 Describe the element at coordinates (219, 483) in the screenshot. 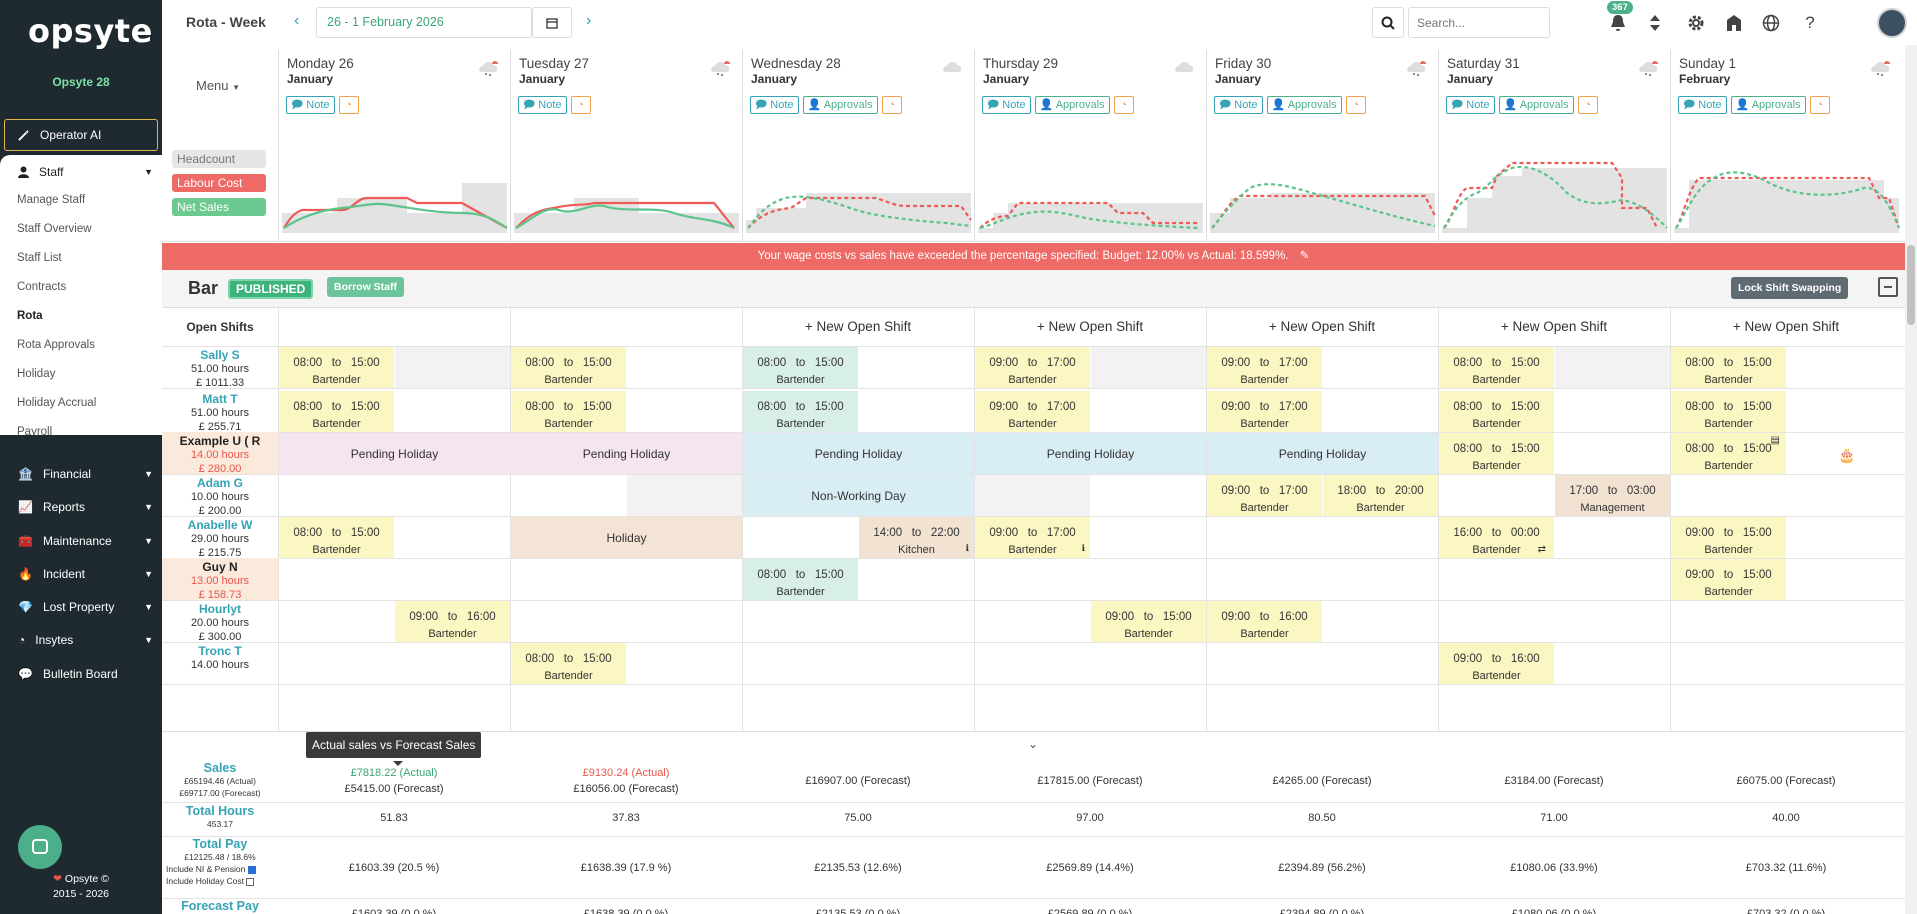

I see `staff-name: Adam G` at that location.